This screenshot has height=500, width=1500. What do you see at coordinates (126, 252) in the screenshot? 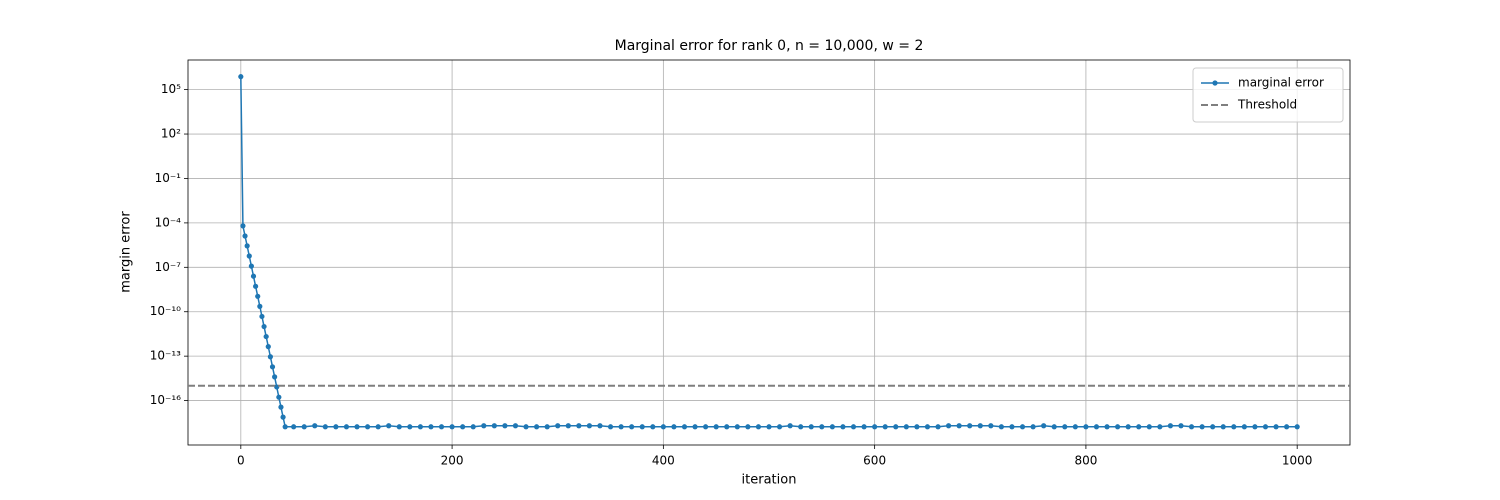
I see `y-axis-label: margin error` at bounding box center [126, 252].